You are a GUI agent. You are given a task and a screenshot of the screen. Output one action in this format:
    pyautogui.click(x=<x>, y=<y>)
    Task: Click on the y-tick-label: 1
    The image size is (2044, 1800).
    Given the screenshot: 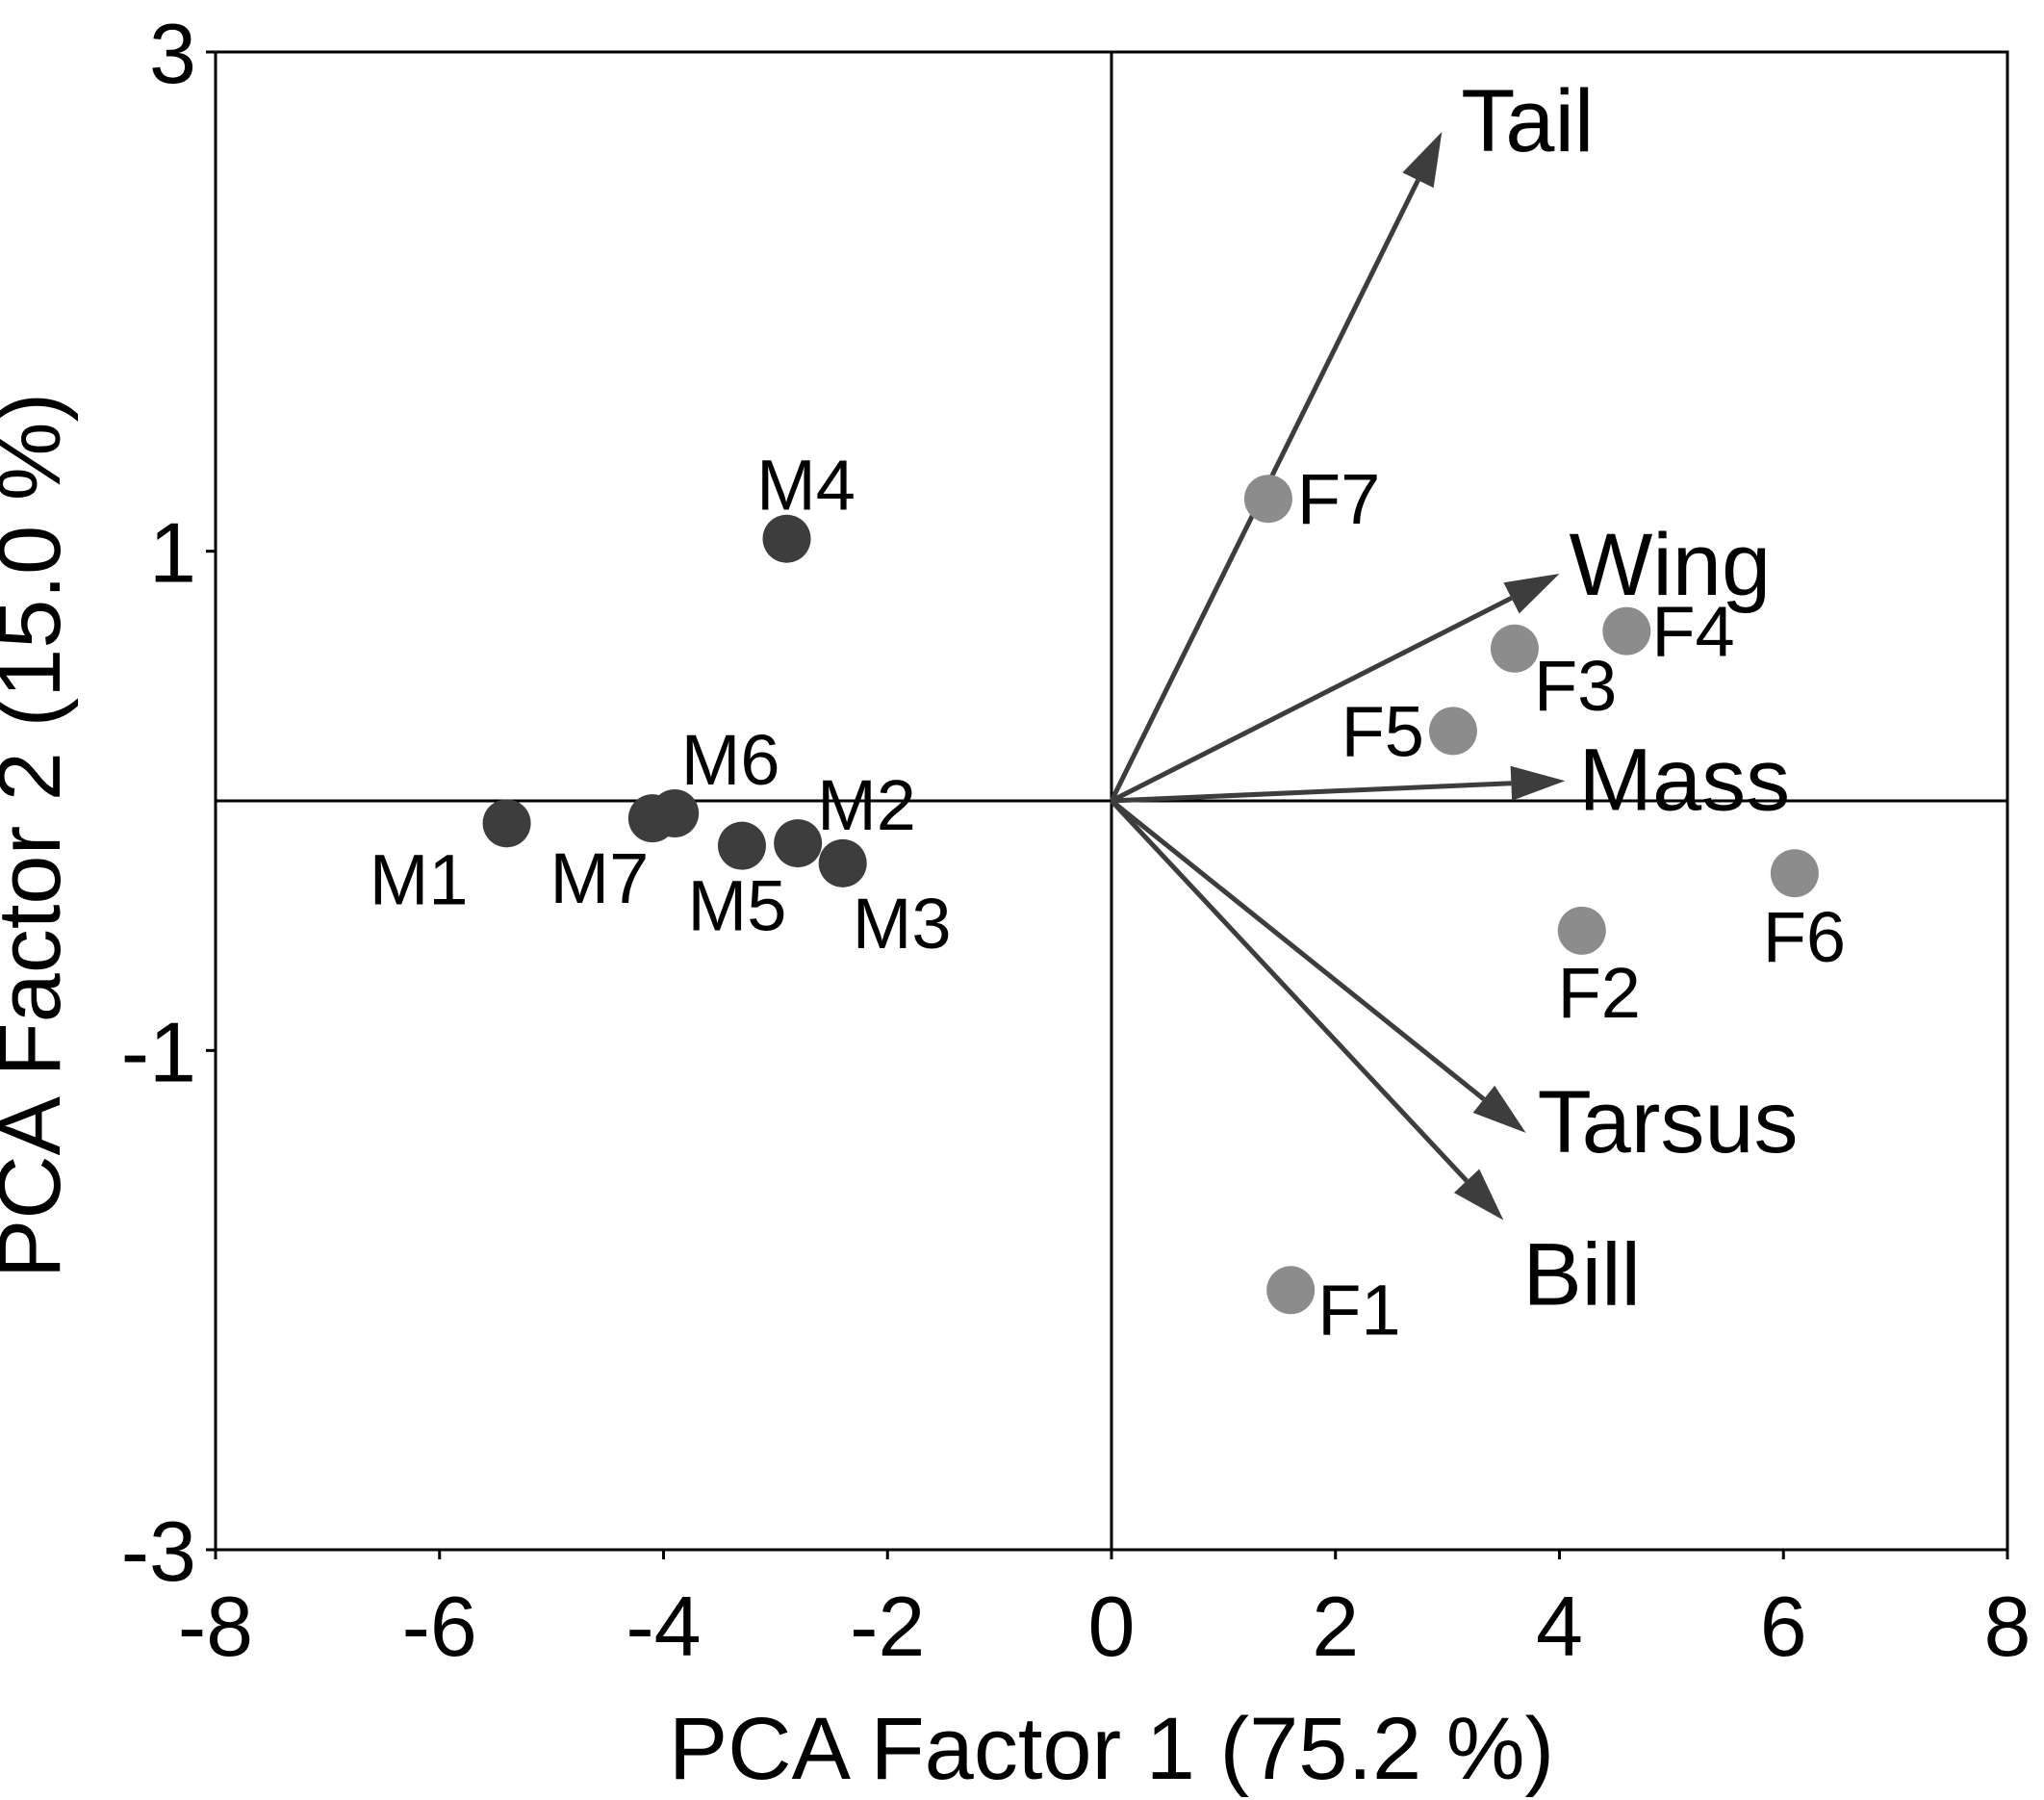 What is the action you would take?
    pyautogui.click(x=173, y=553)
    